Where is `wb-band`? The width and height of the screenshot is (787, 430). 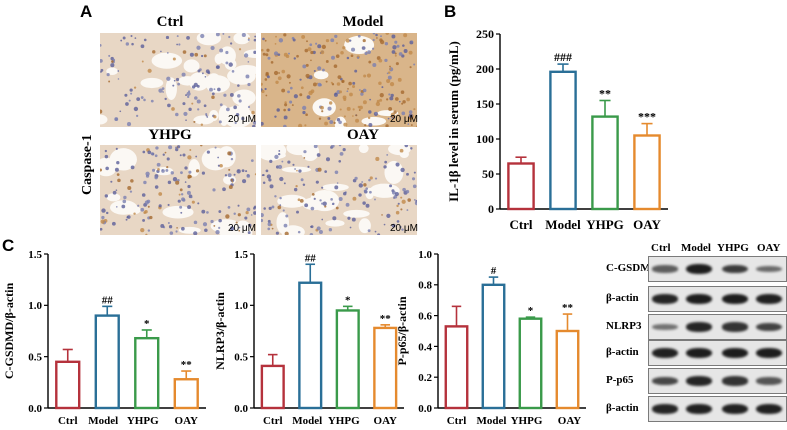 wb-band is located at coordinates (735, 327).